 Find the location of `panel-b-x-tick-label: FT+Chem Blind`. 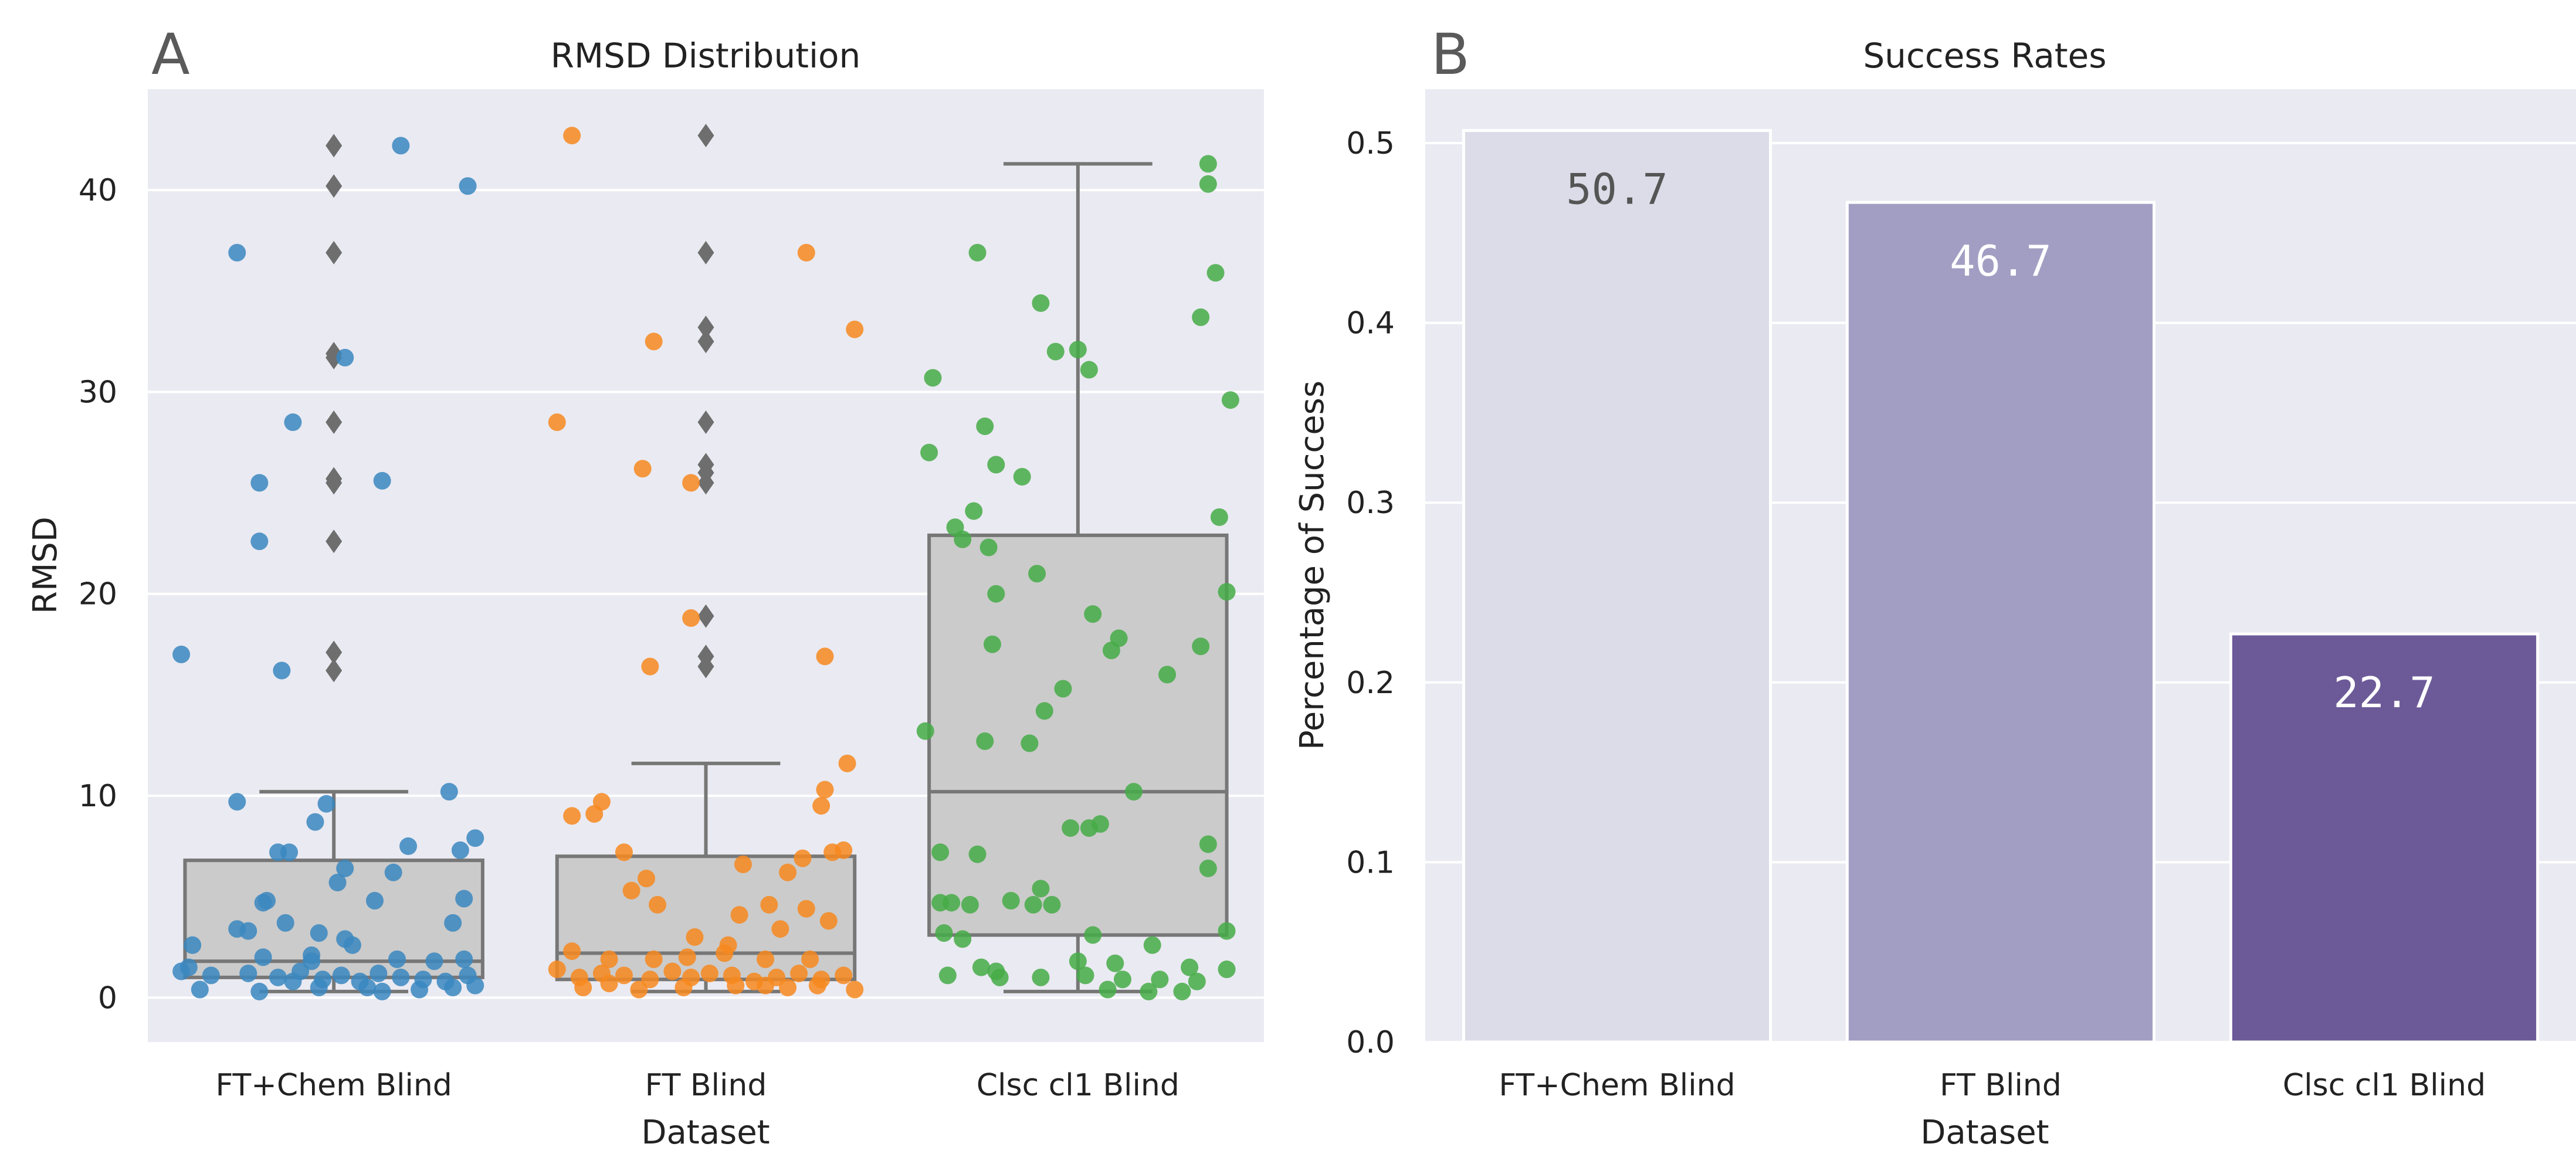

panel-b-x-tick-label: FT+Chem Blind is located at coordinates (1617, 1085).